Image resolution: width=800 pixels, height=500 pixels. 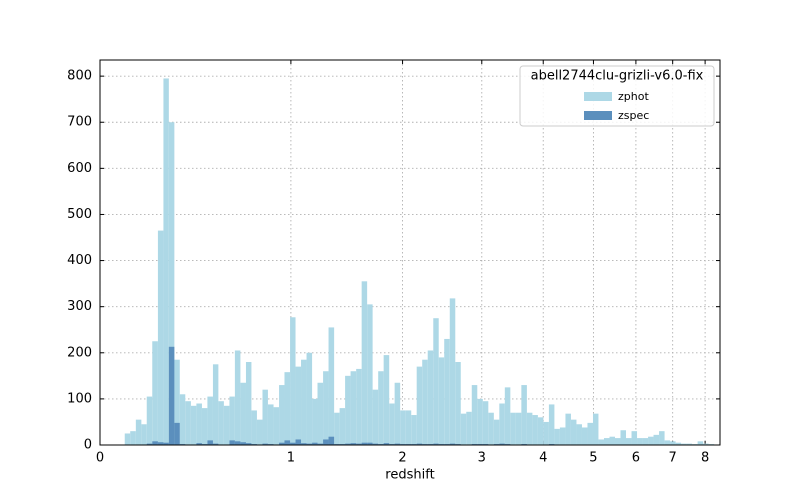 What do you see at coordinates (79, 260) in the screenshot?
I see `y-tick-label: 400` at bounding box center [79, 260].